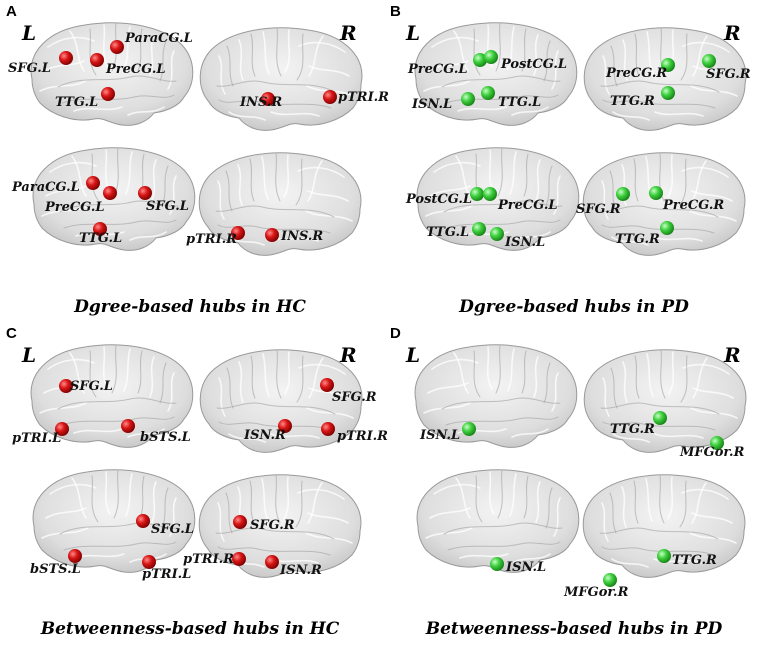  Describe the element at coordinates (293, 401) in the screenshot. I see `brain-right-lateral: SFG.R ISN.R pTRI.R` at that location.